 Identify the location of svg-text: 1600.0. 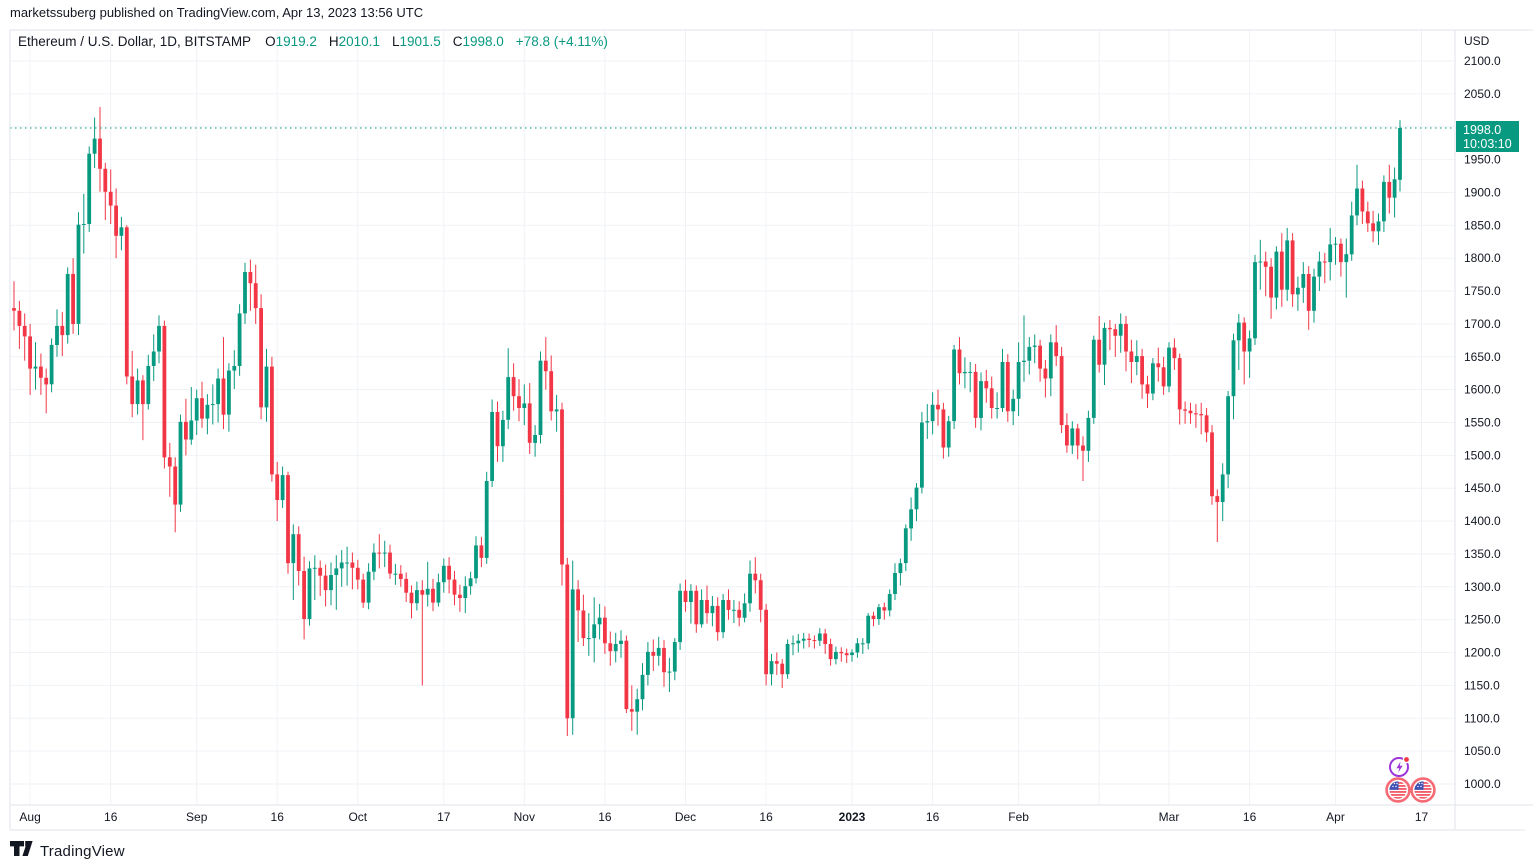
(1482, 390).